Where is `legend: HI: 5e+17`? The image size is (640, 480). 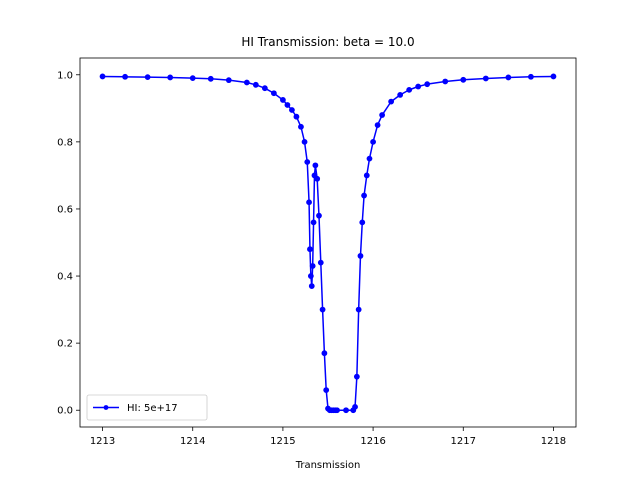
legend: HI: 5e+17 is located at coordinates (147, 407).